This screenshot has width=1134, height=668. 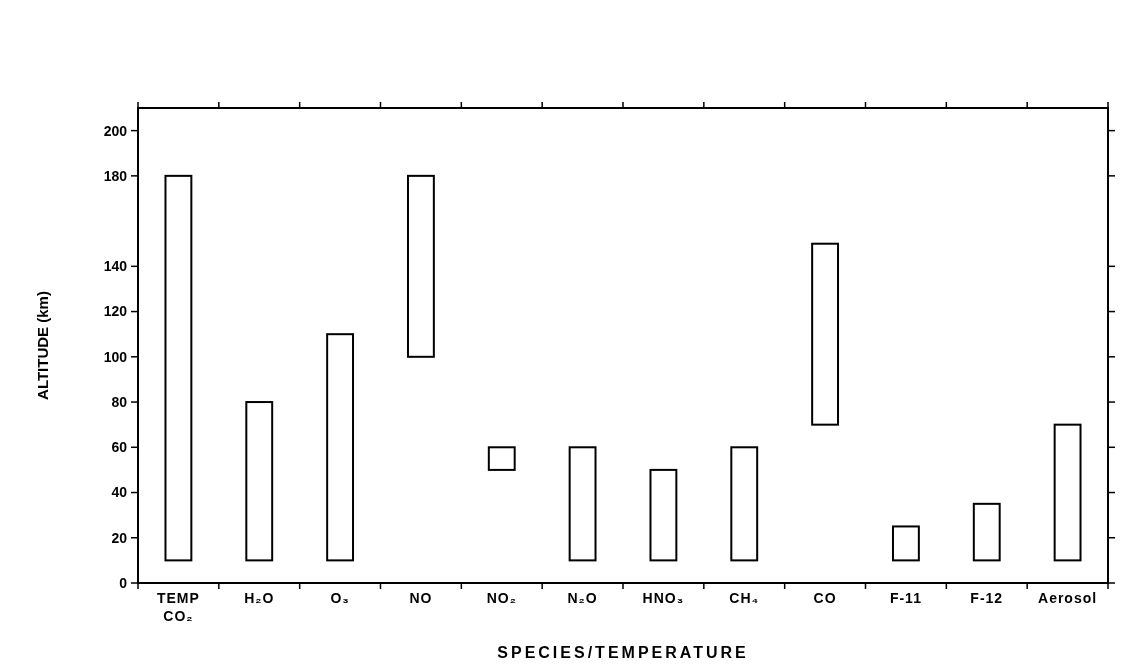 I want to click on x-tick-label: HNO₃, so click(x=663, y=598).